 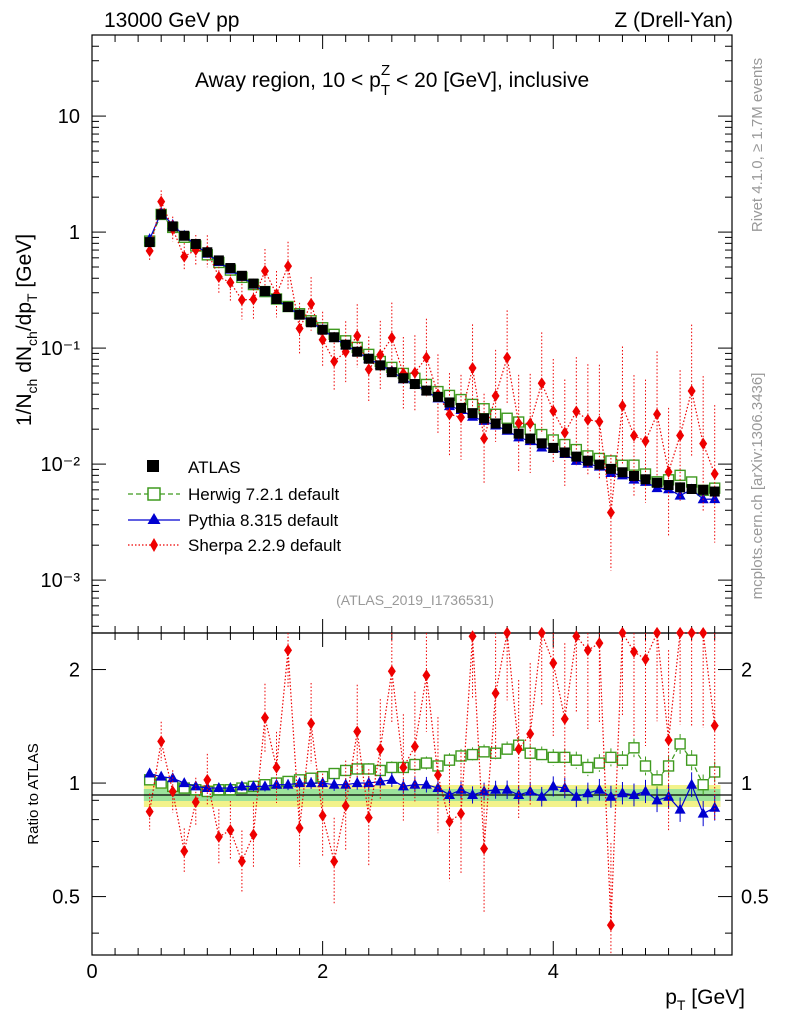 I want to click on analysis-label: (ATLAS_2019_I1736531), so click(x=415, y=600).